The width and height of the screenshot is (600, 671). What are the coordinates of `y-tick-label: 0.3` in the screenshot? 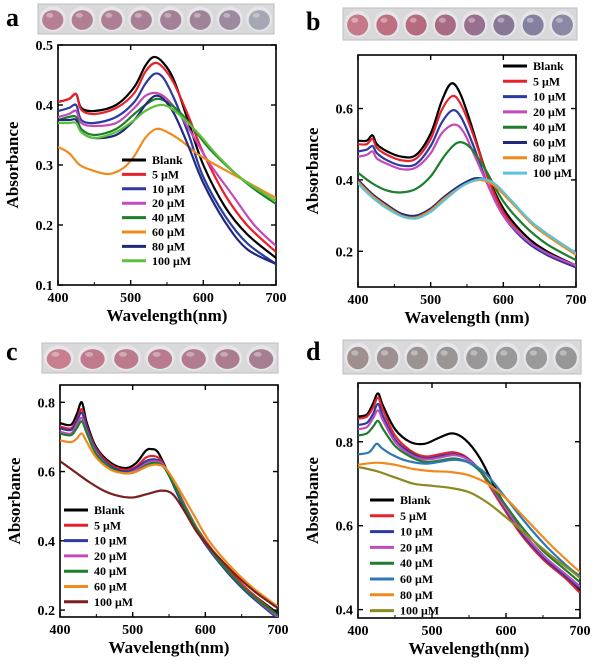 It's located at (45, 166).